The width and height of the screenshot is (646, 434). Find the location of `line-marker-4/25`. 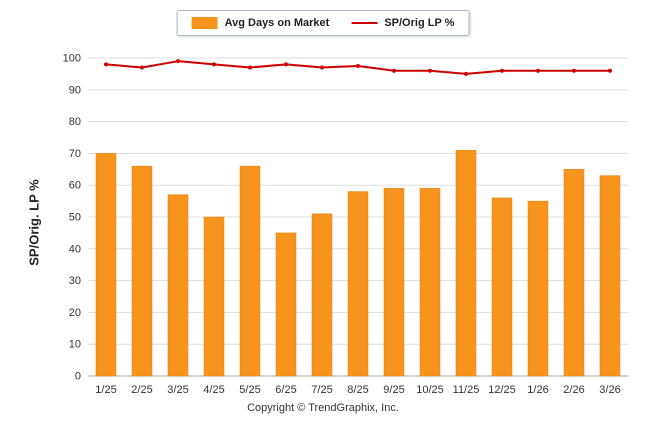

line-marker-4/25 is located at coordinates (214, 64).